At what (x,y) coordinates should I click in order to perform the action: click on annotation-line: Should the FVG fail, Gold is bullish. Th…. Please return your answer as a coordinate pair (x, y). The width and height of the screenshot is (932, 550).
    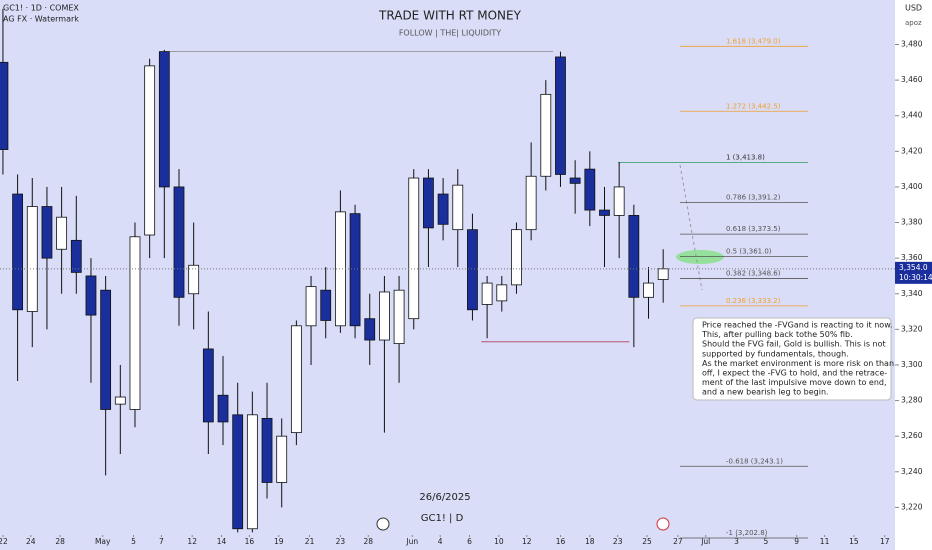
    Looking at the image, I should click on (794, 344).